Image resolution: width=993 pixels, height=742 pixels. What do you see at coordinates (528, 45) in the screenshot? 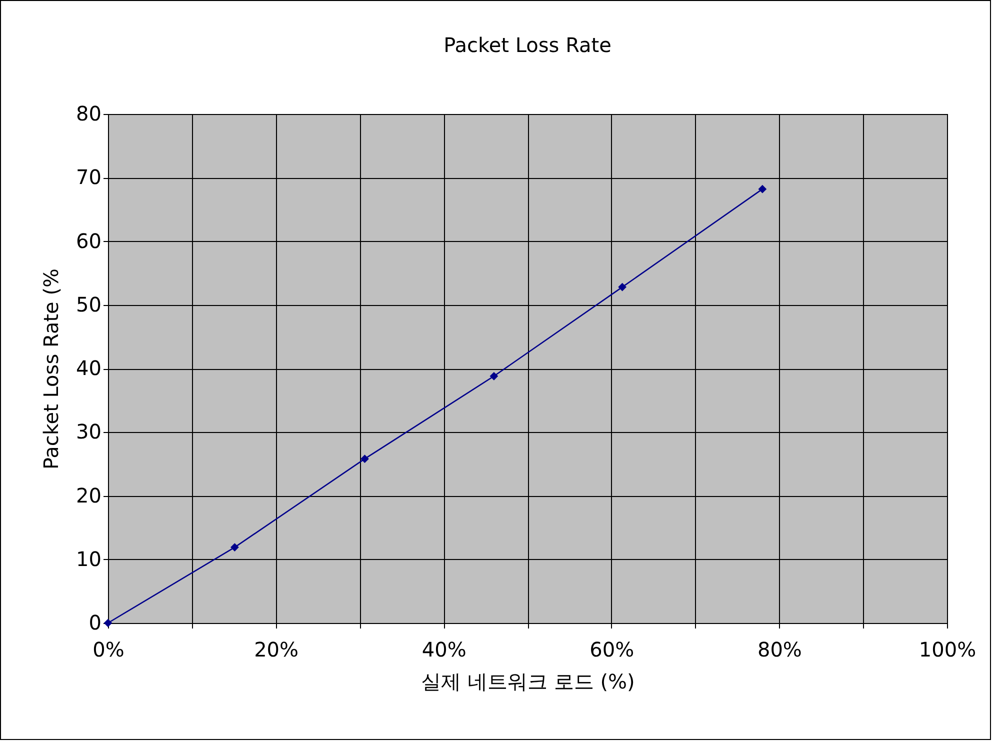
I see `chart-title: Packet Loss Rate` at bounding box center [528, 45].